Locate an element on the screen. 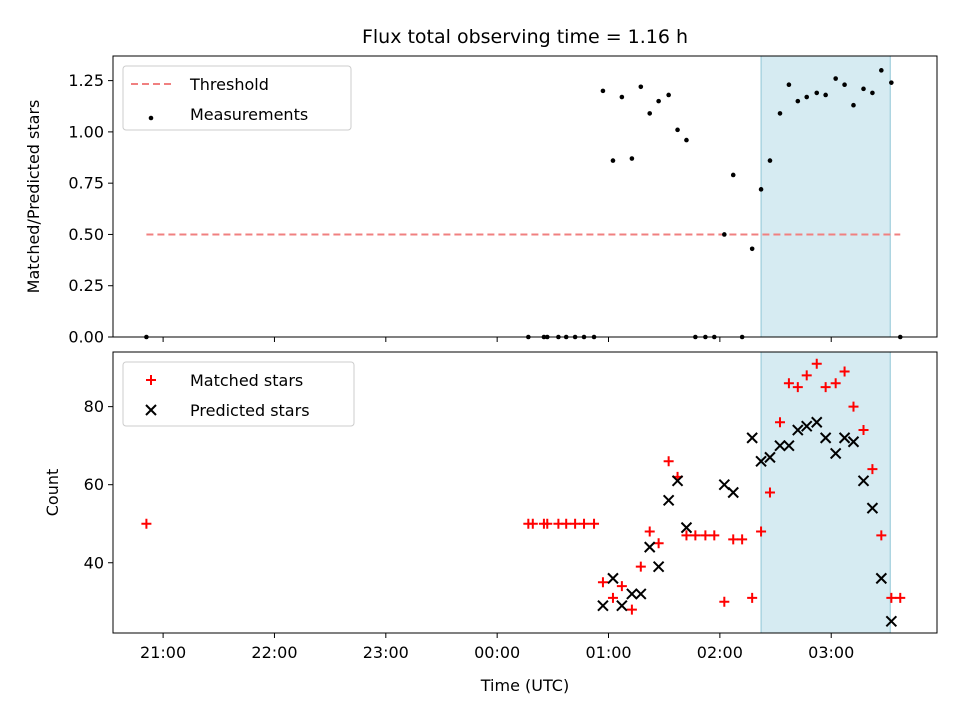  y-tick-label: 0.50 is located at coordinates (86, 234).